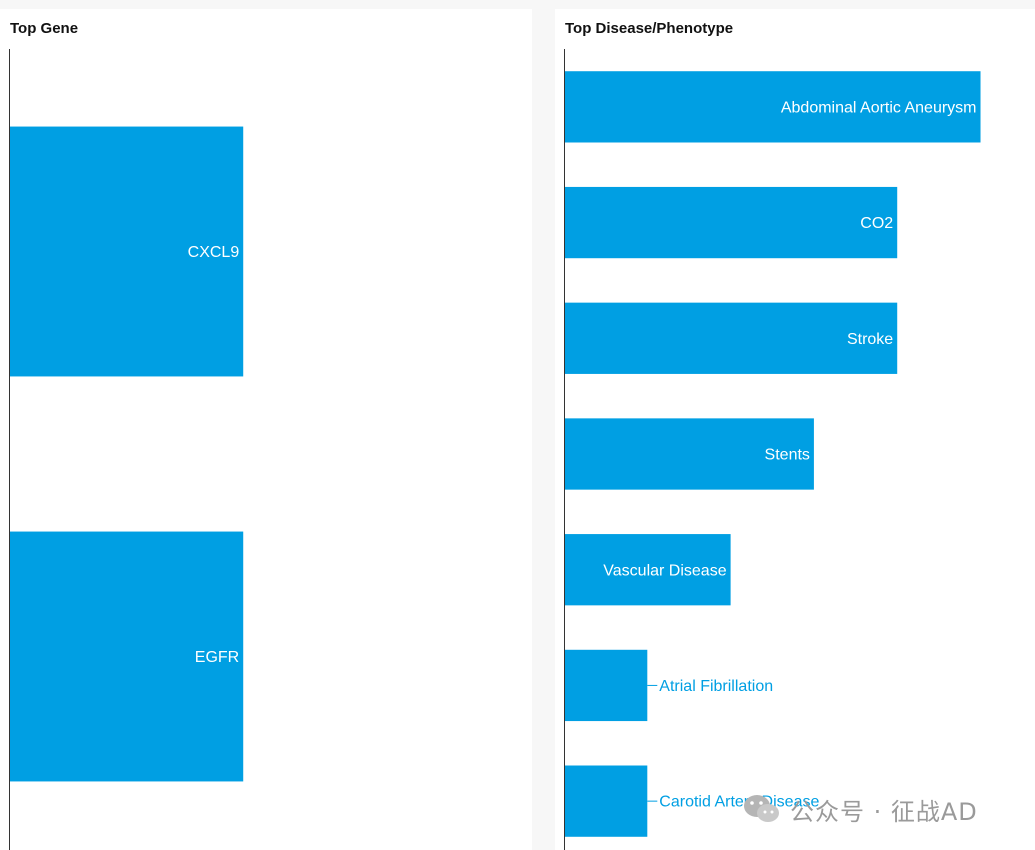 The width and height of the screenshot is (1035, 850). What do you see at coordinates (870, 339) in the screenshot?
I see `bar-label-stroke: Stroke` at bounding box center [870, 339].